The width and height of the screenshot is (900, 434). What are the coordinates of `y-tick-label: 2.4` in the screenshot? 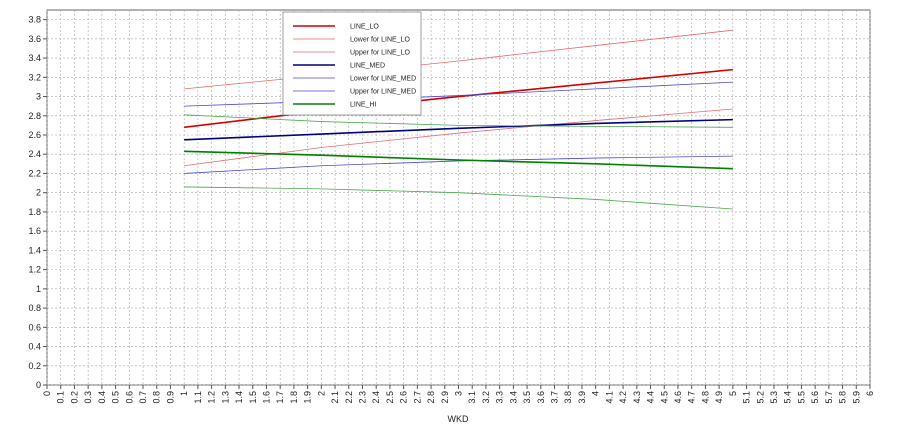 It's located at (34, 154).